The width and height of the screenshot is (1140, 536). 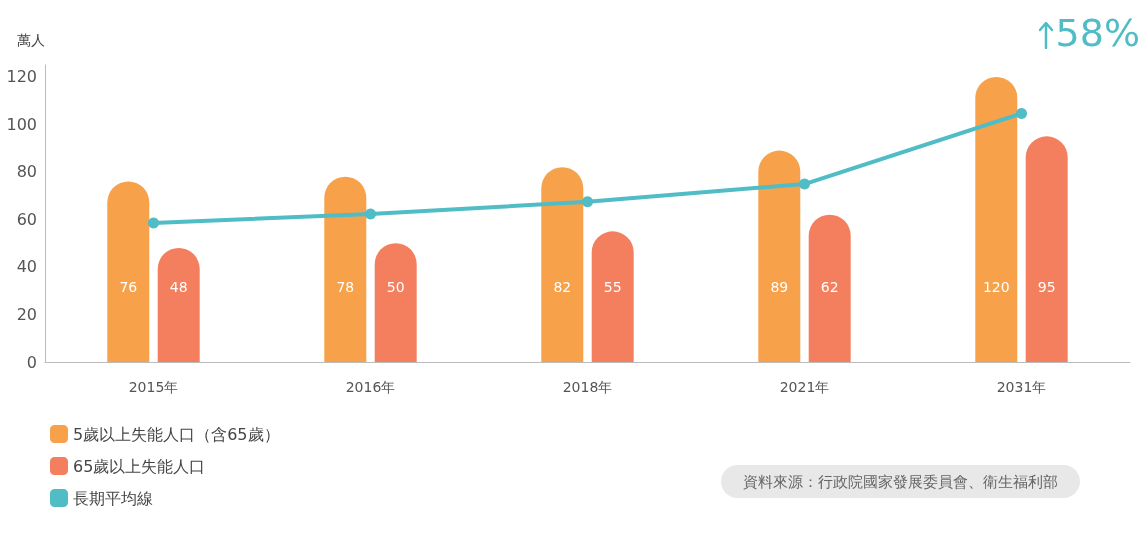 I want to click on data-label: 48, so click(x=178, y=287).